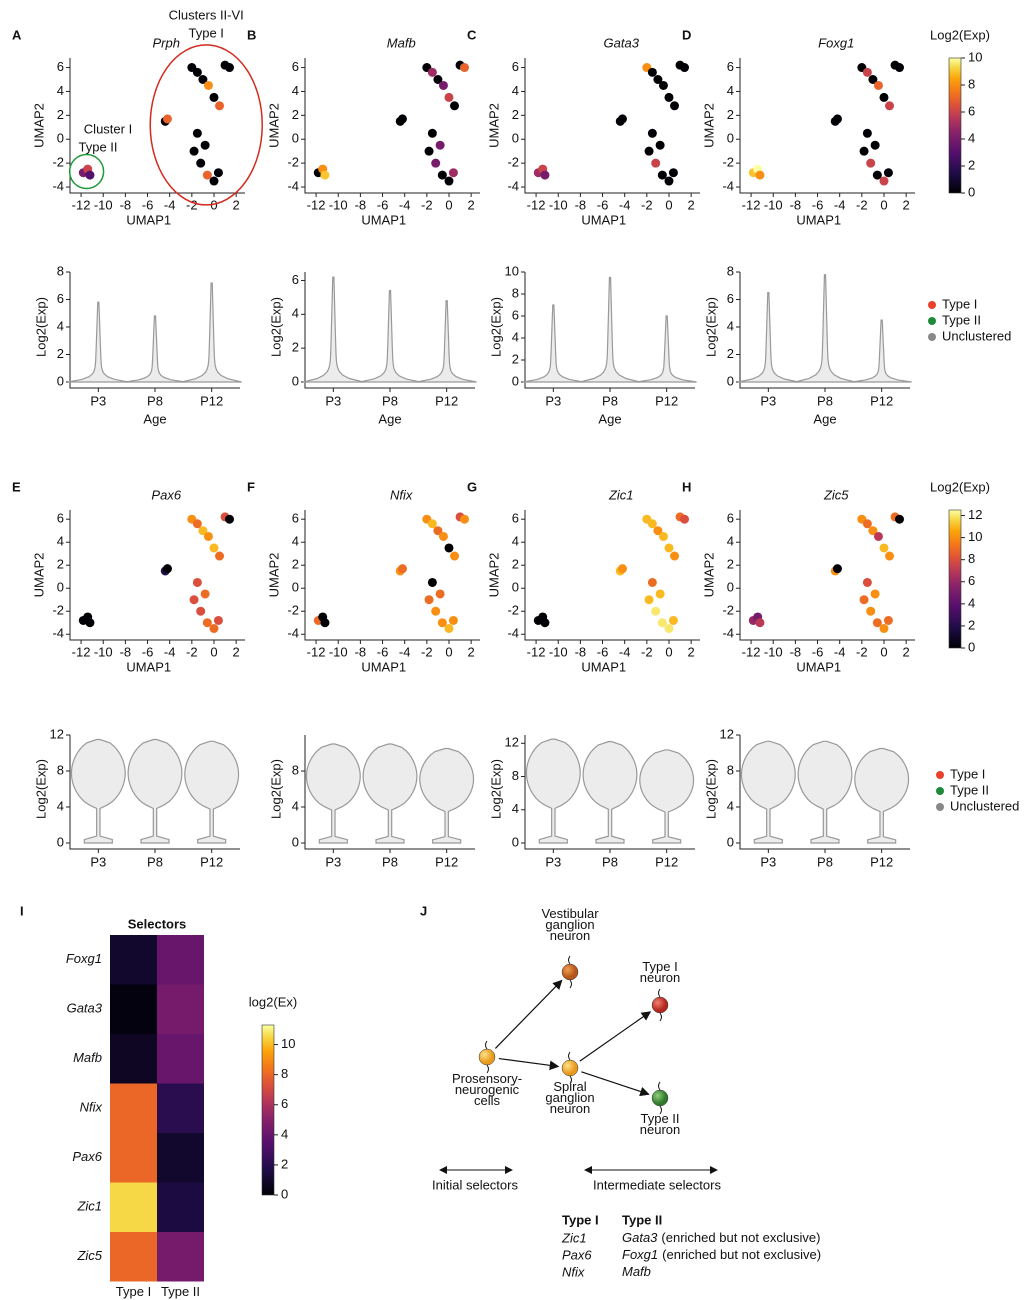 Image resolution: width=1026 pixels, height=1300 pixels. Describe the element at coordinates (955, 125) in the screenshot. I see `colorbar` at that location.